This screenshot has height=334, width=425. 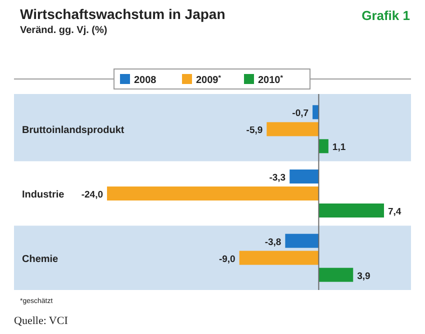 What do you see at coordinates (92, 195) in the screenshot?
I see `data-label: -24,0` at bounding box center [92, 195].